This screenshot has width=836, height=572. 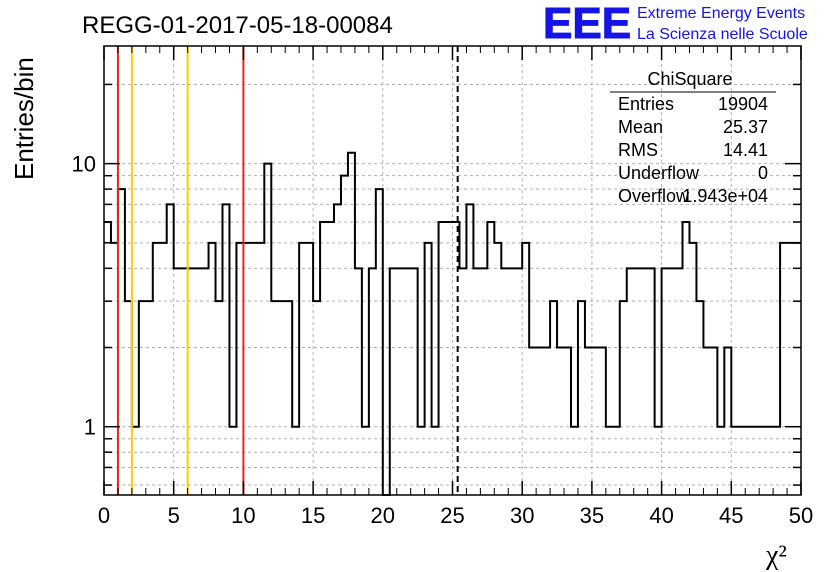 What do you see at coordinates (522, 515) in the screenshot?
I see `x-tick-label-6: 30` at bounding box center [522, 515].